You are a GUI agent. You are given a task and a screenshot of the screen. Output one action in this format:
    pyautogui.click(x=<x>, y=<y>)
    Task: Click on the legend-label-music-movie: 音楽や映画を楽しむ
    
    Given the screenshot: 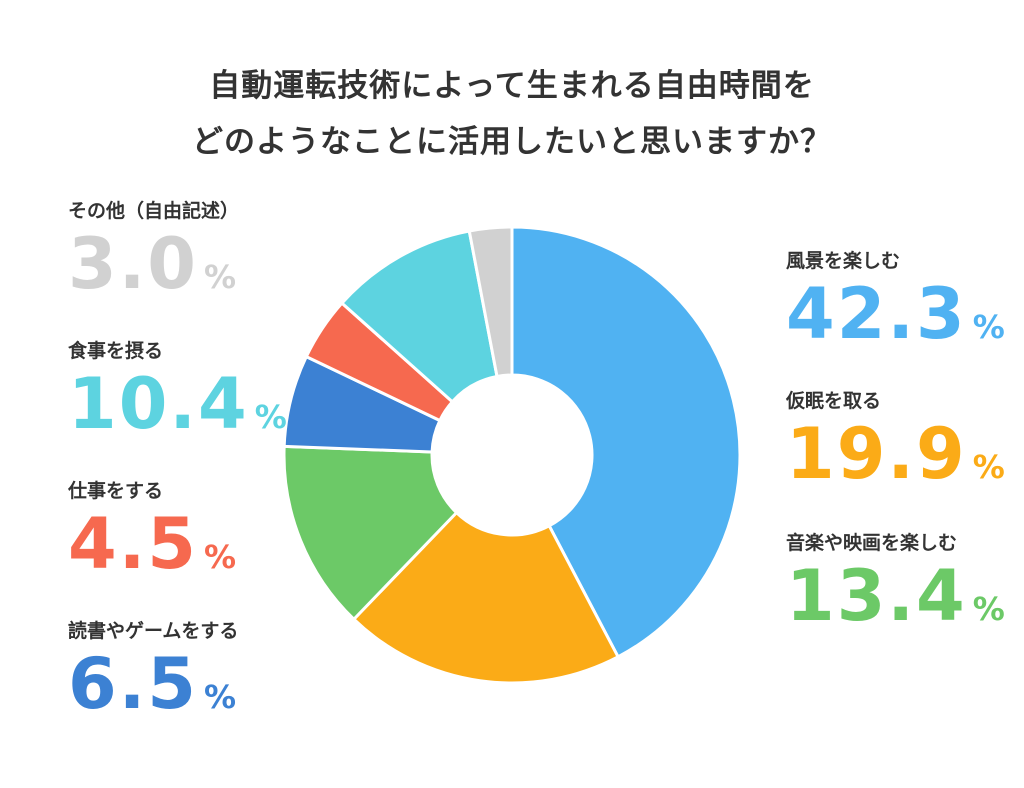 What is the action you would take?
    pyautogui.click(x=872, y=543)
    